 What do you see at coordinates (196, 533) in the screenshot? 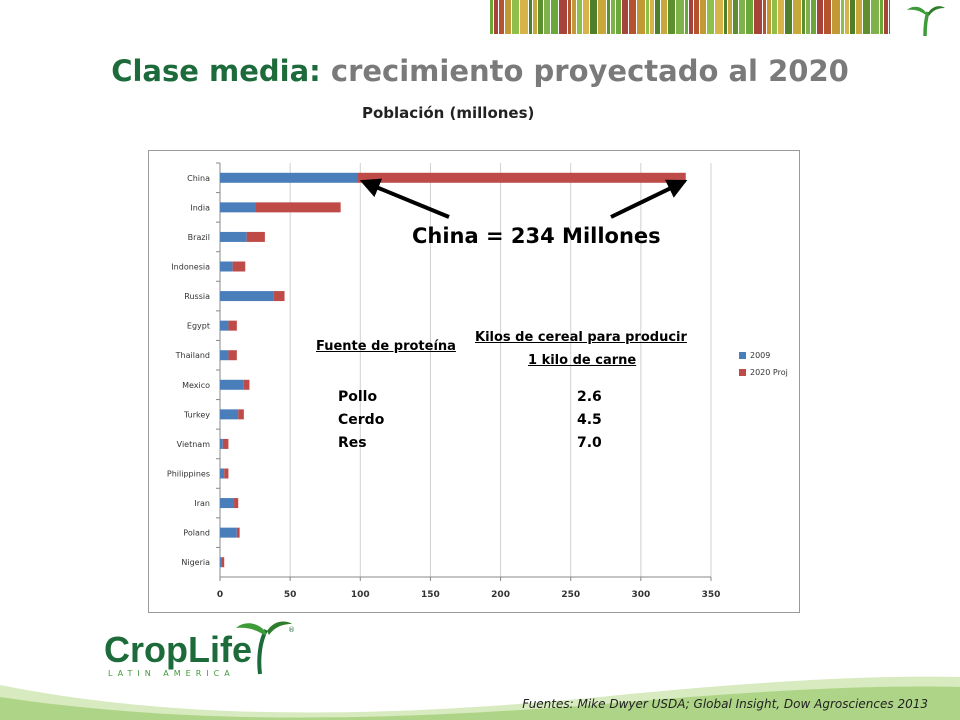
I see `category-label: Poland` at bounding box center [196, 533].